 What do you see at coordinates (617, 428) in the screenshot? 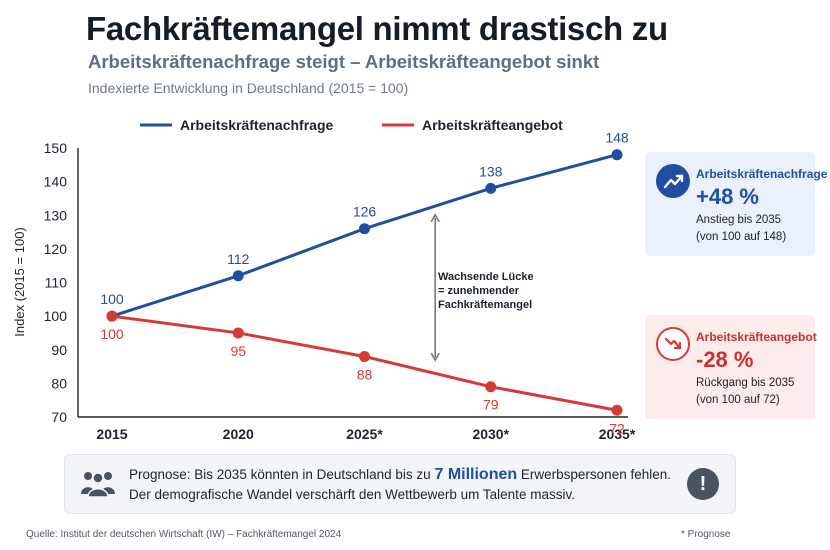
I see `data-label: 72` at bounding box center [617, 428].